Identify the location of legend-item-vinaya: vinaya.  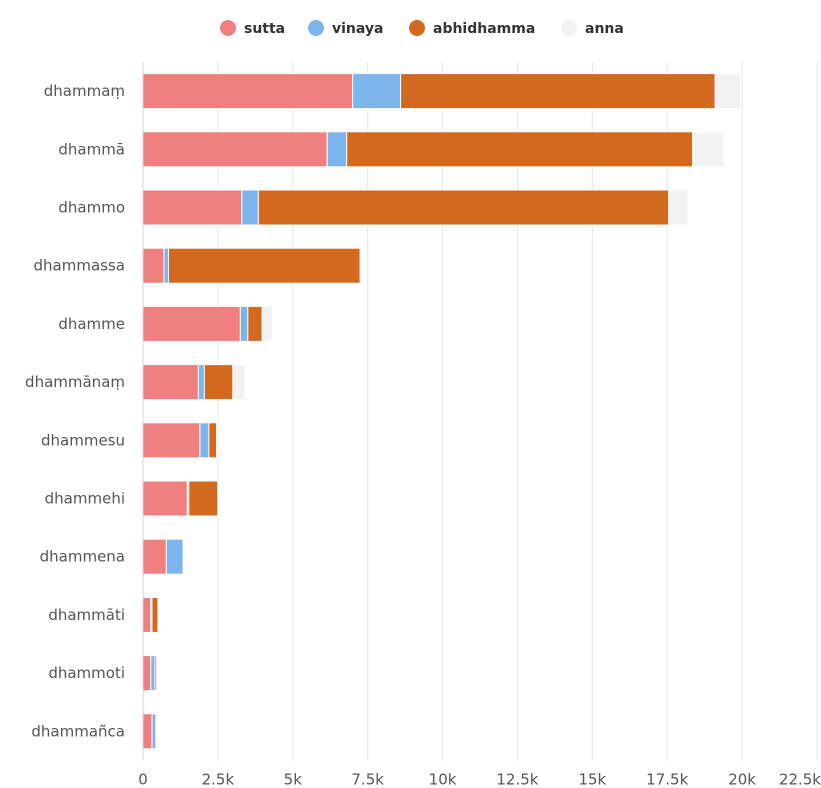
(345, 28).